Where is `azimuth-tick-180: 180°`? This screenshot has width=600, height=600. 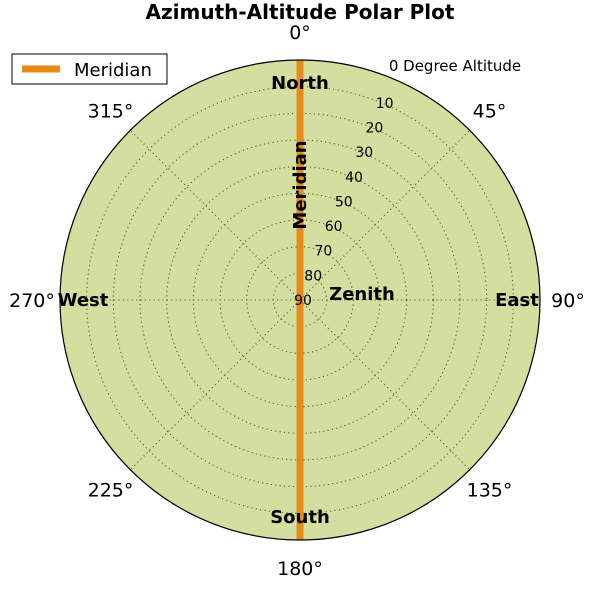 azimuth-tick-180: 180° is located at coordinates (300, 569).